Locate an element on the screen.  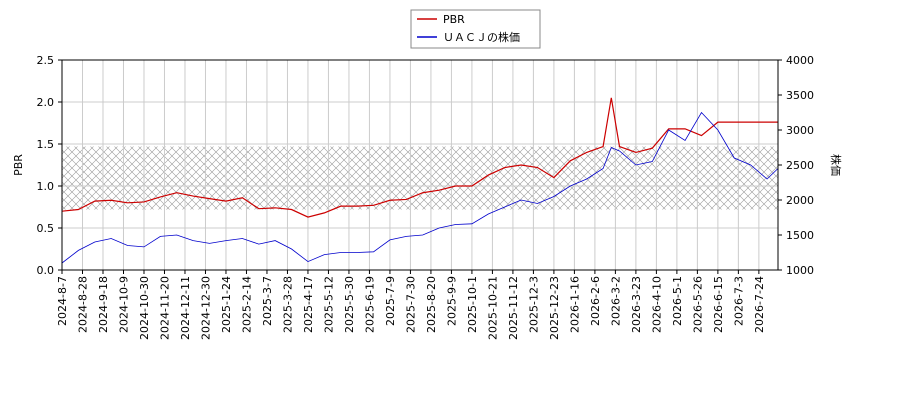
shaded-band is located at coordinates (420, 178).